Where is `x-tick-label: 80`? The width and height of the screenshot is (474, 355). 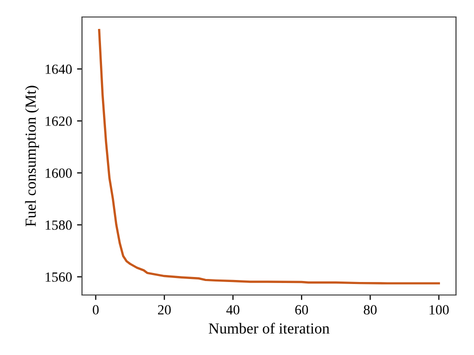
x-tick-label: 80 is located at coordinates (370, 309).